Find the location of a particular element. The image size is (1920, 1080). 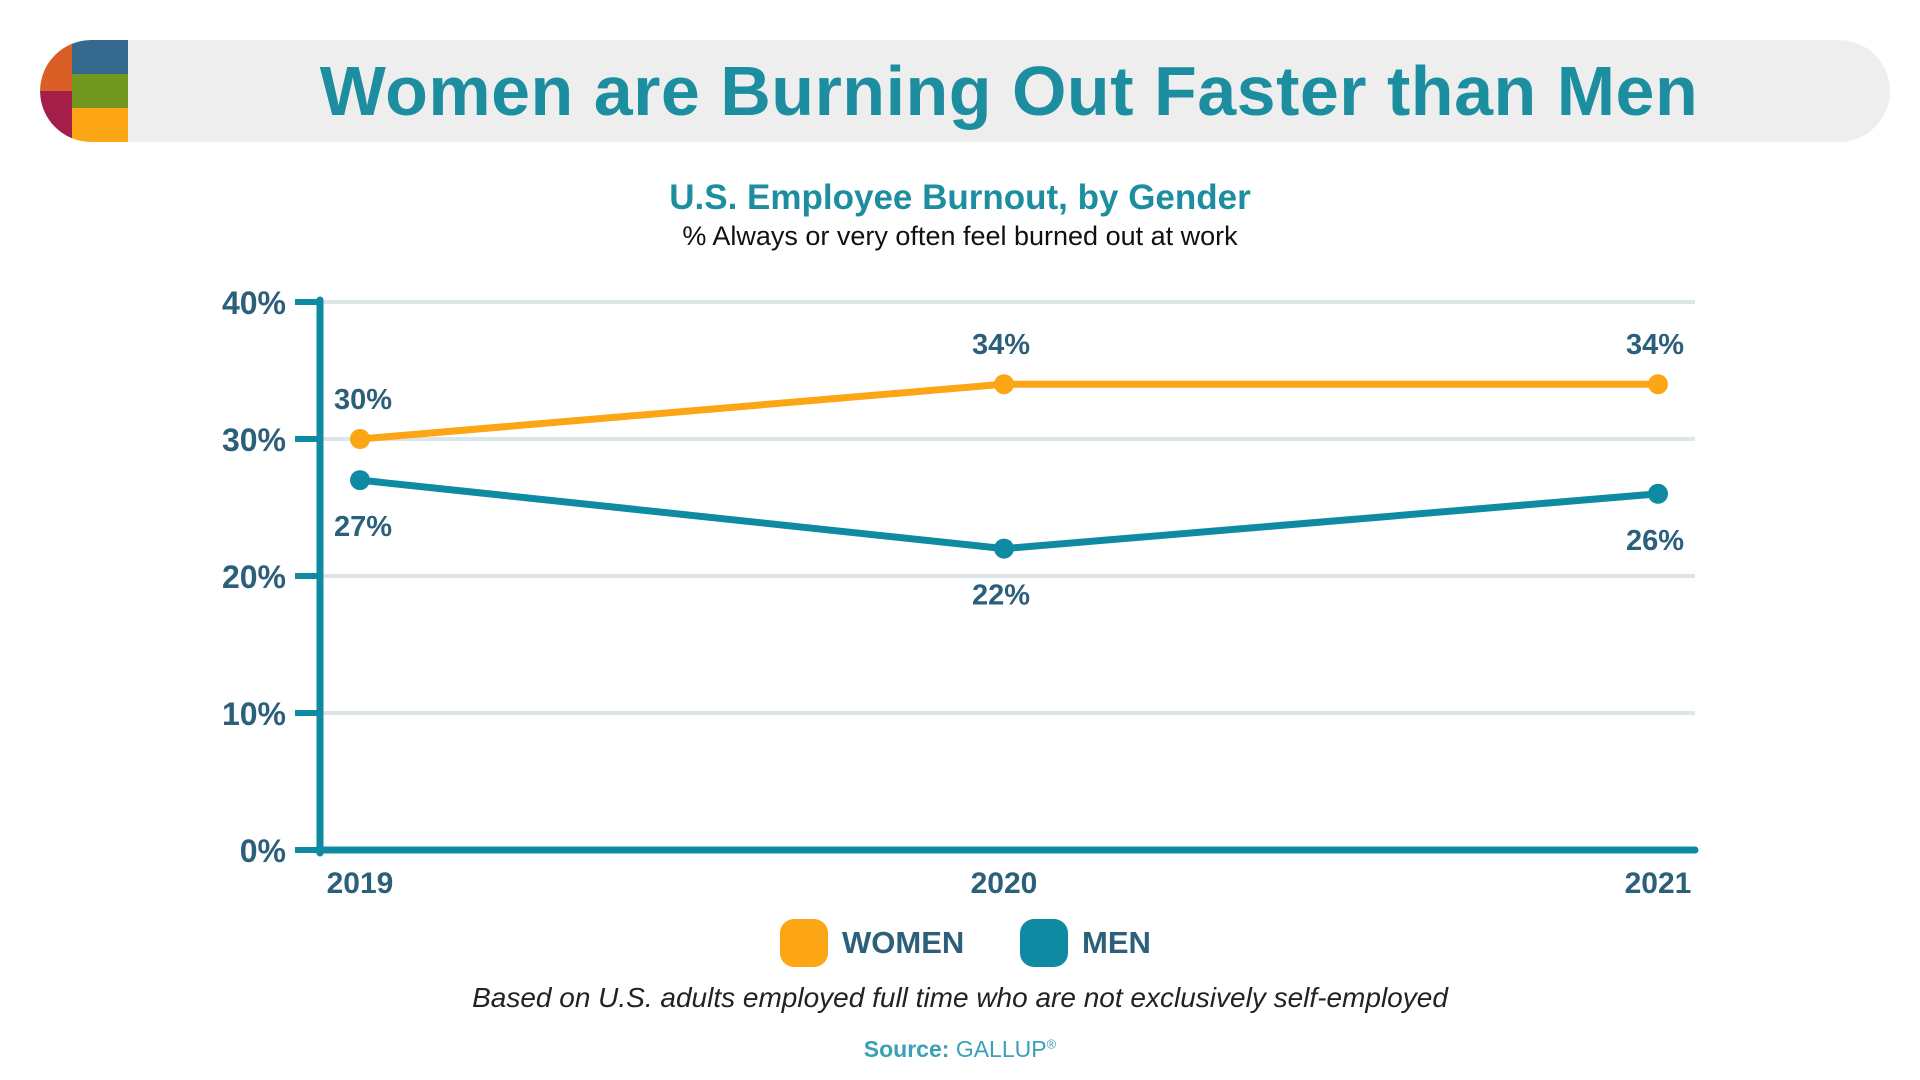

source-name: GALLUP is located at coordinates (1001, 1049).